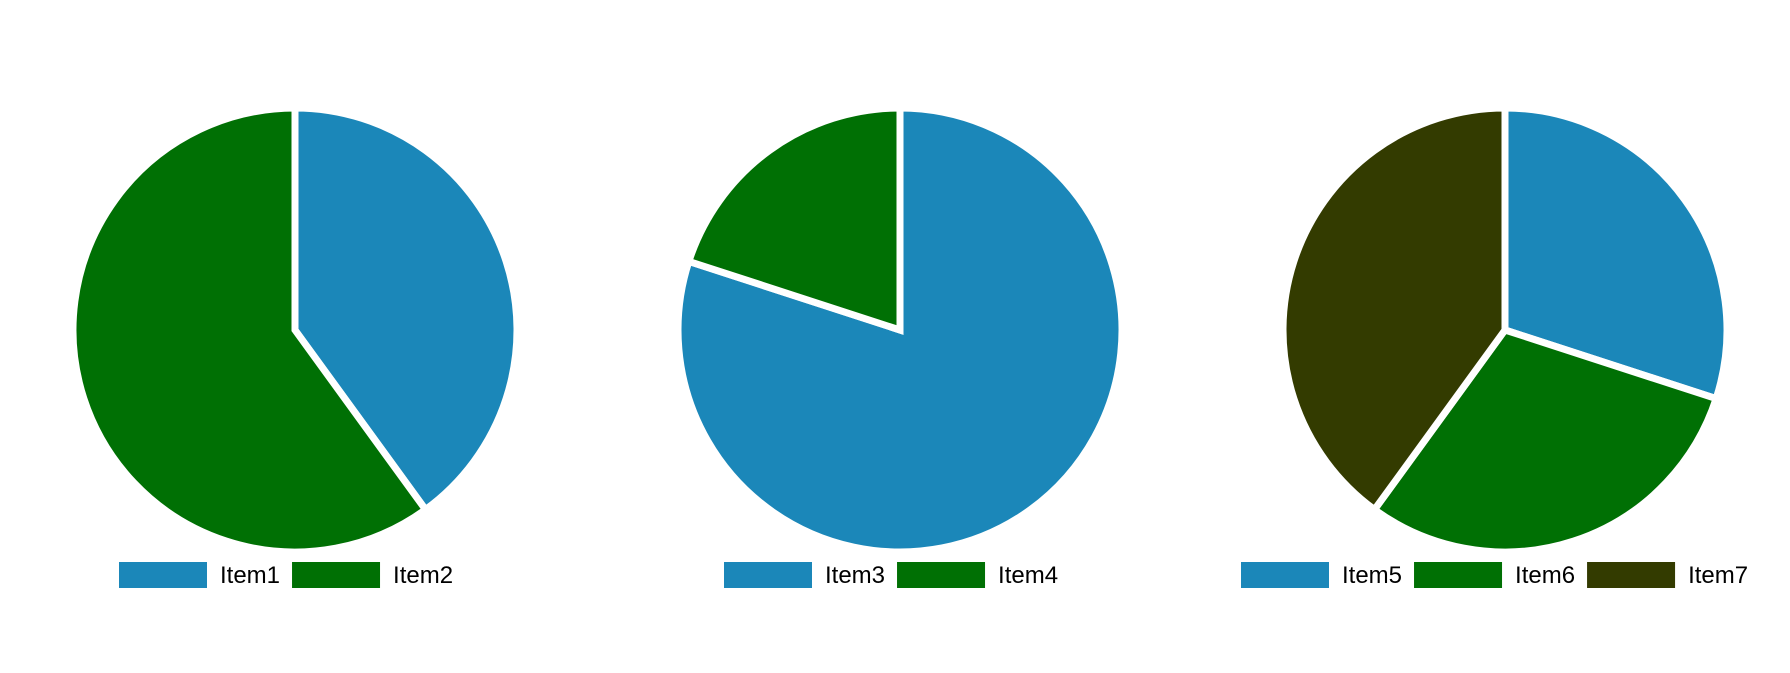 The width and height of the screenshot is (1790, 673). What do you see at coordinates (163, 575) in the screenshot?
I see `legend-swatch-item1` at bounding box center [163, 575].